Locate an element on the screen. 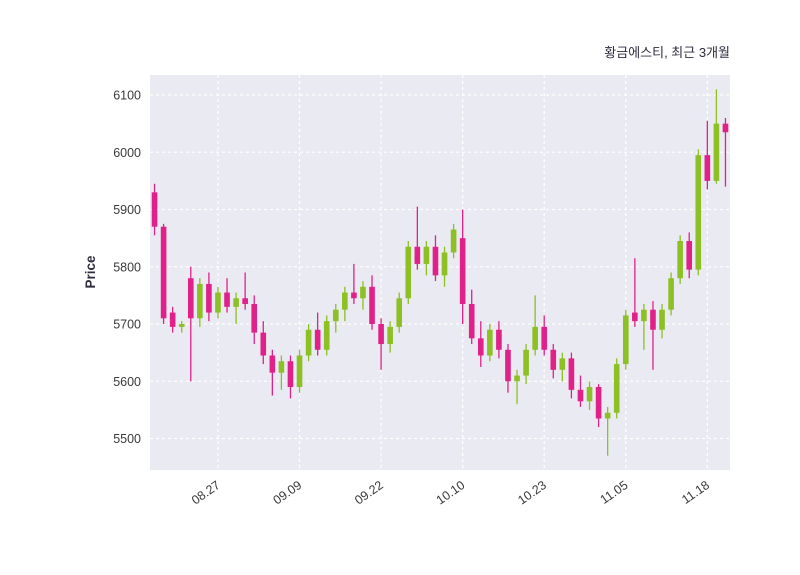 Image resolution: width=800 pixels, height=575 pixels. y-tick-label: 6100 is located at coordinates (127, 96).